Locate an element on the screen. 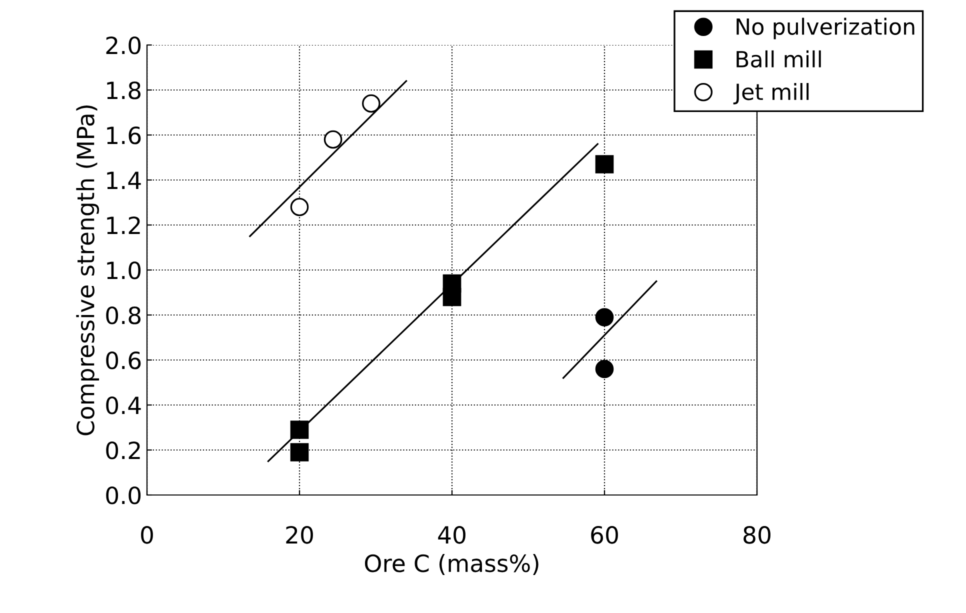  y-tick-label: 1.2 is located at coordinates (123, 225).